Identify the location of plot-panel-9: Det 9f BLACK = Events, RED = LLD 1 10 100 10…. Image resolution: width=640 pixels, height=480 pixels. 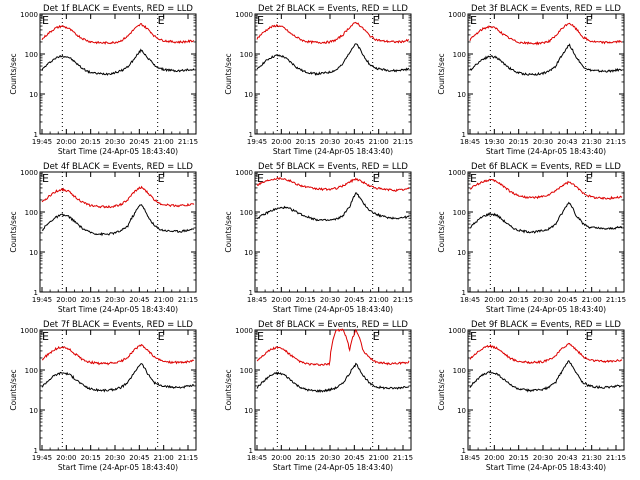
(531, 396).